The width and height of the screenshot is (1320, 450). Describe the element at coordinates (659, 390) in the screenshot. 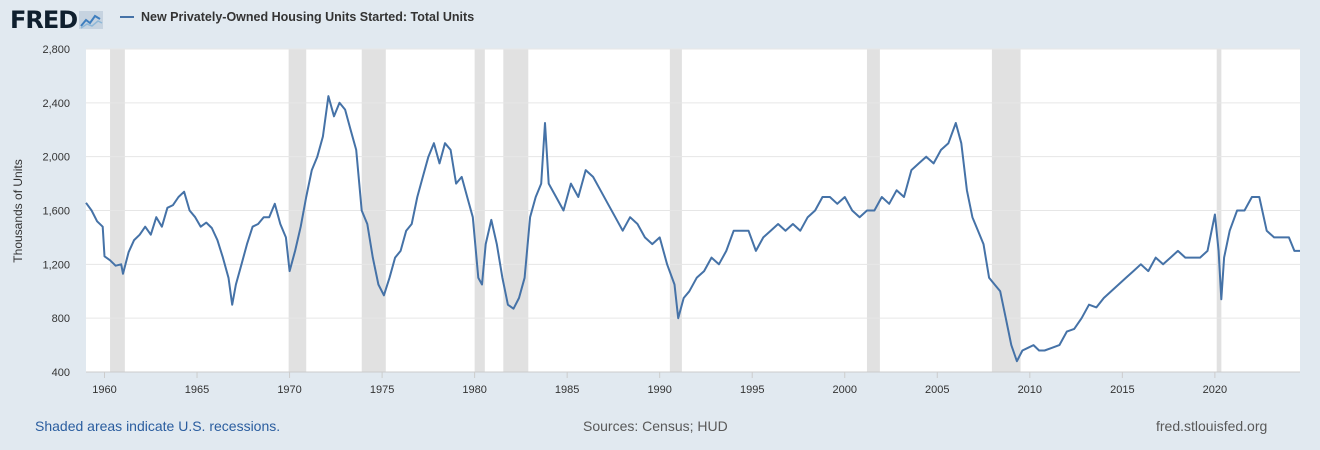

I see `x-tick-label: 1990` at that location.